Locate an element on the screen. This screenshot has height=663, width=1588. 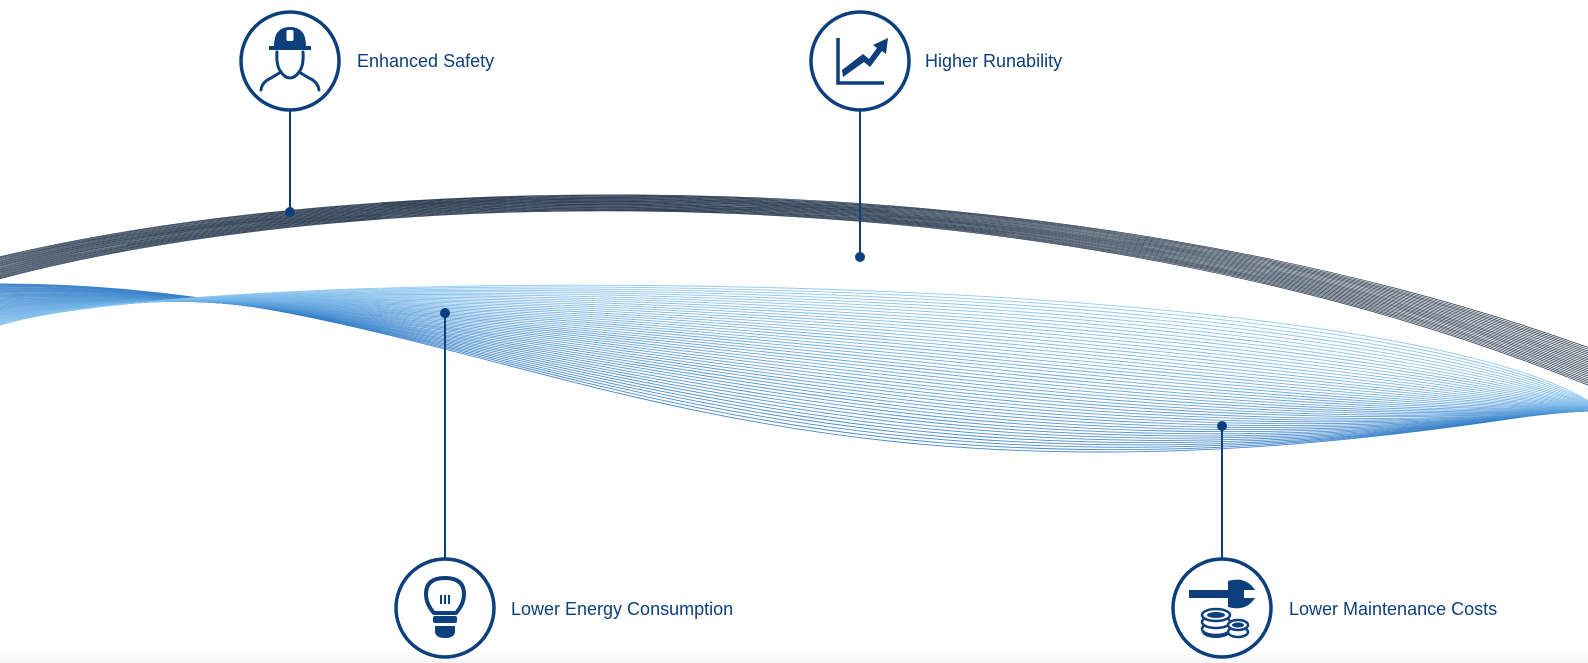
light-bulb-icon is located at coordinates (445, 607).